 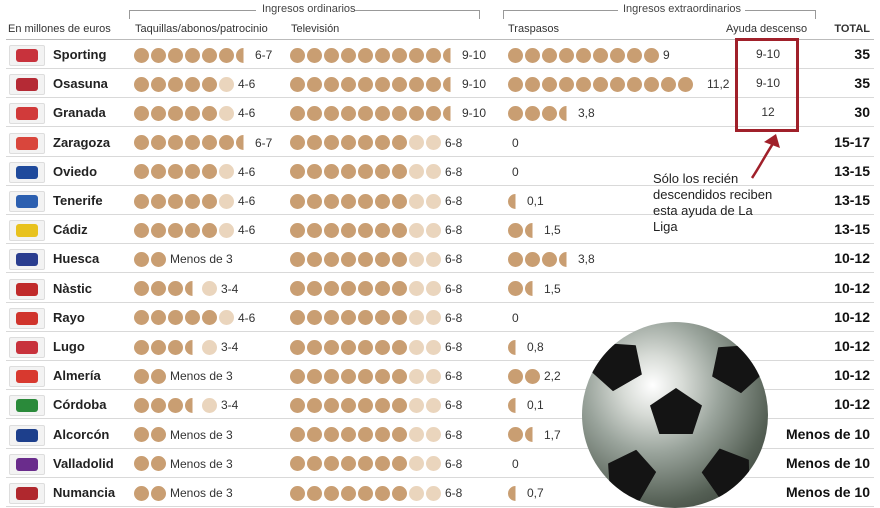 What do you see at coordinates (768, 54) in the screenshot?
I see `ayuda-value: 9-10` at bounding box center [768, 54].